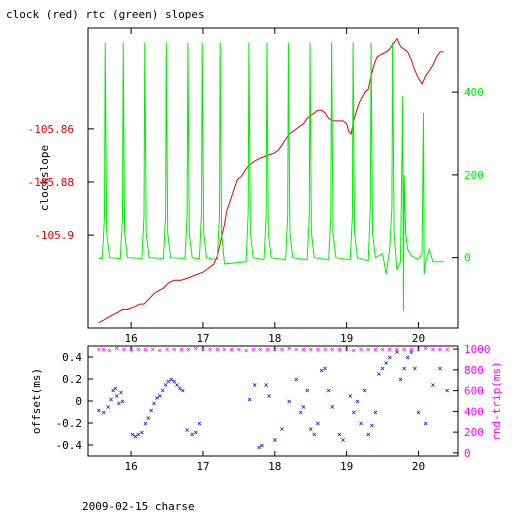  Describe the element at coordinates (274, 466) in the screenshot. I see `bottom-x-tick-label: 18` at that location.